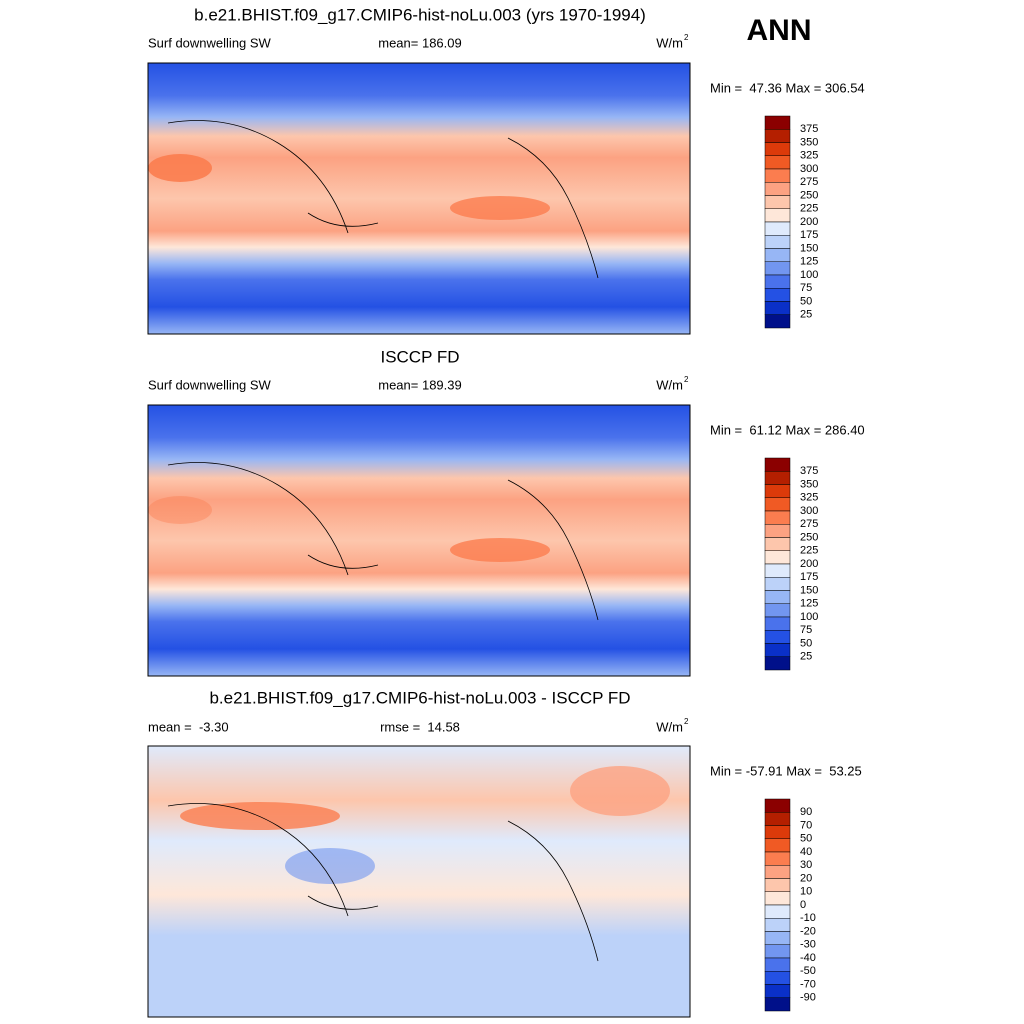 This screenshot has width=1024, height=1024. Describe the element at coordinates (809, 182) in the screenshot. I see `colorbar-label: 275` at that location.